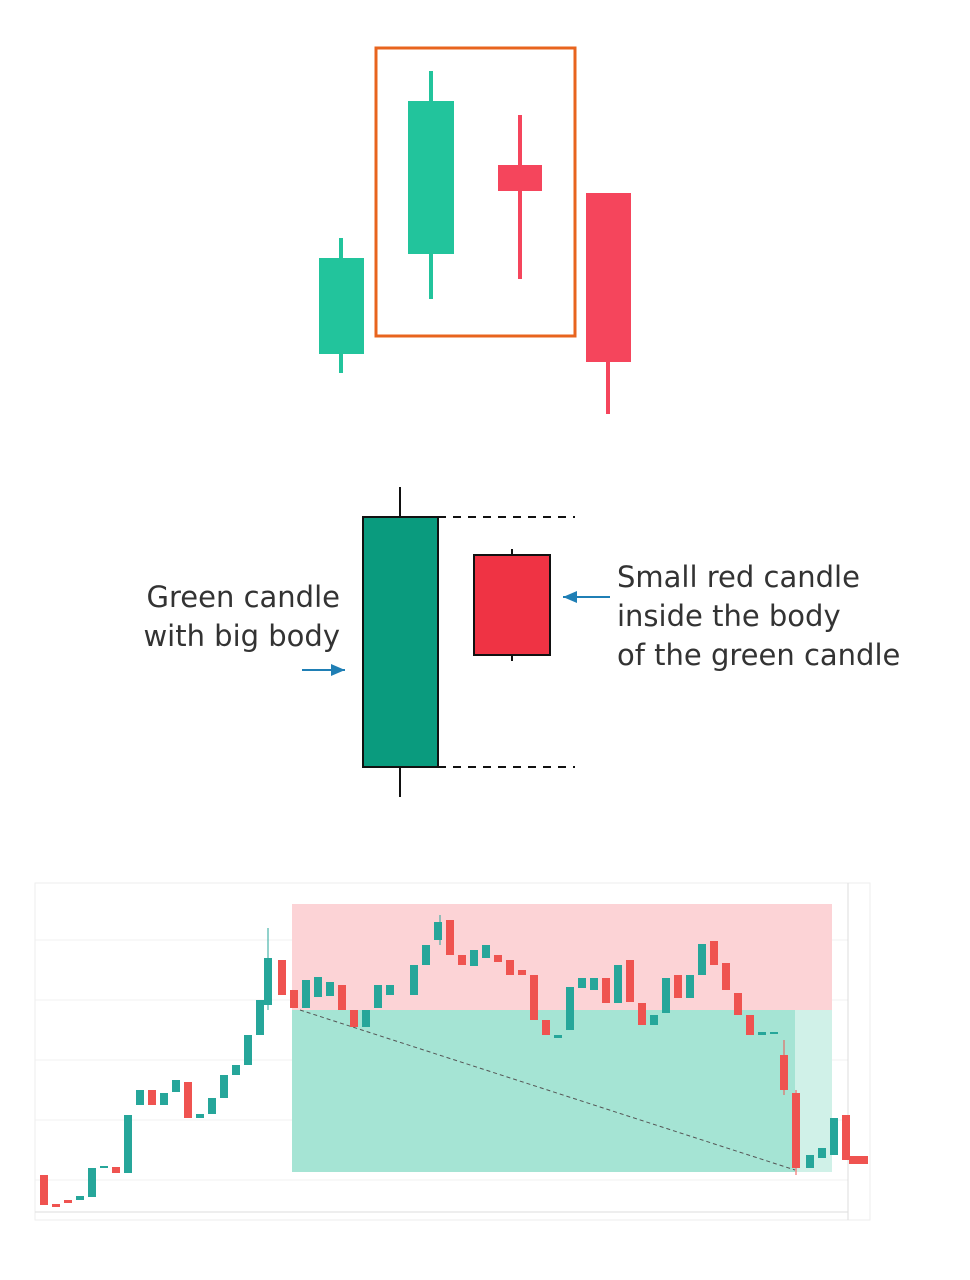 Image resolution: width=970 pixels, height=1280 pixels. I want to click on right-label: Small red candle, so click(738, 577).